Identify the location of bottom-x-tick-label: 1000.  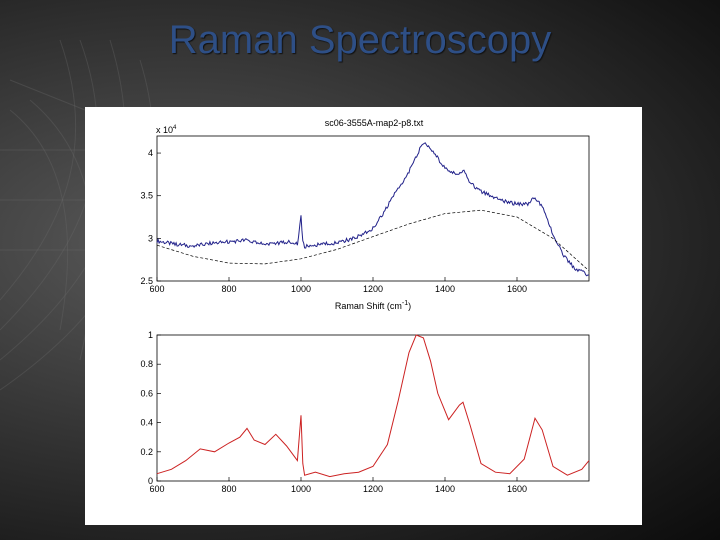
(301, 489).